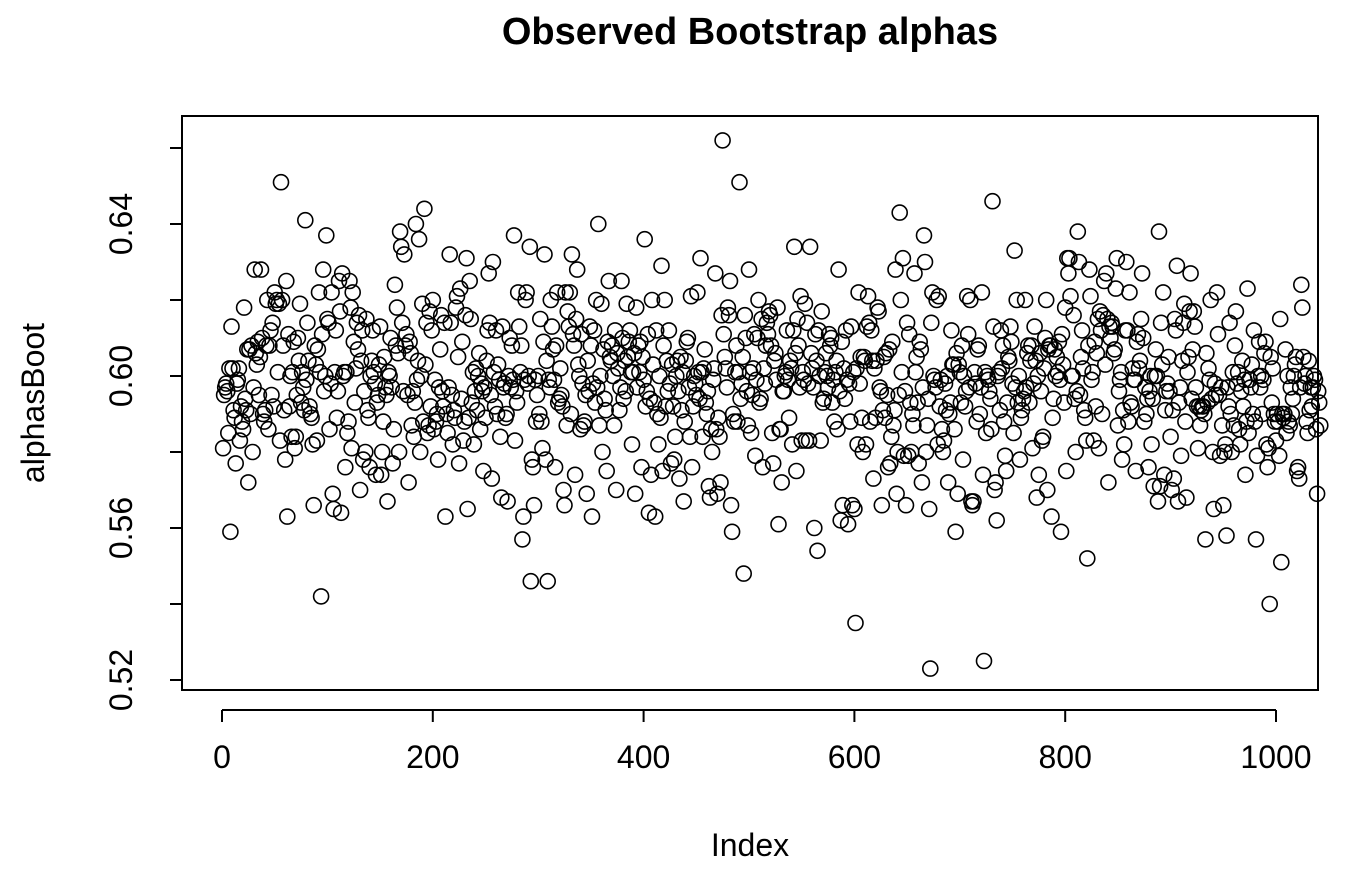  I want to click on x-axis: 0 200 400 600 800 1000, so click(762, 742).